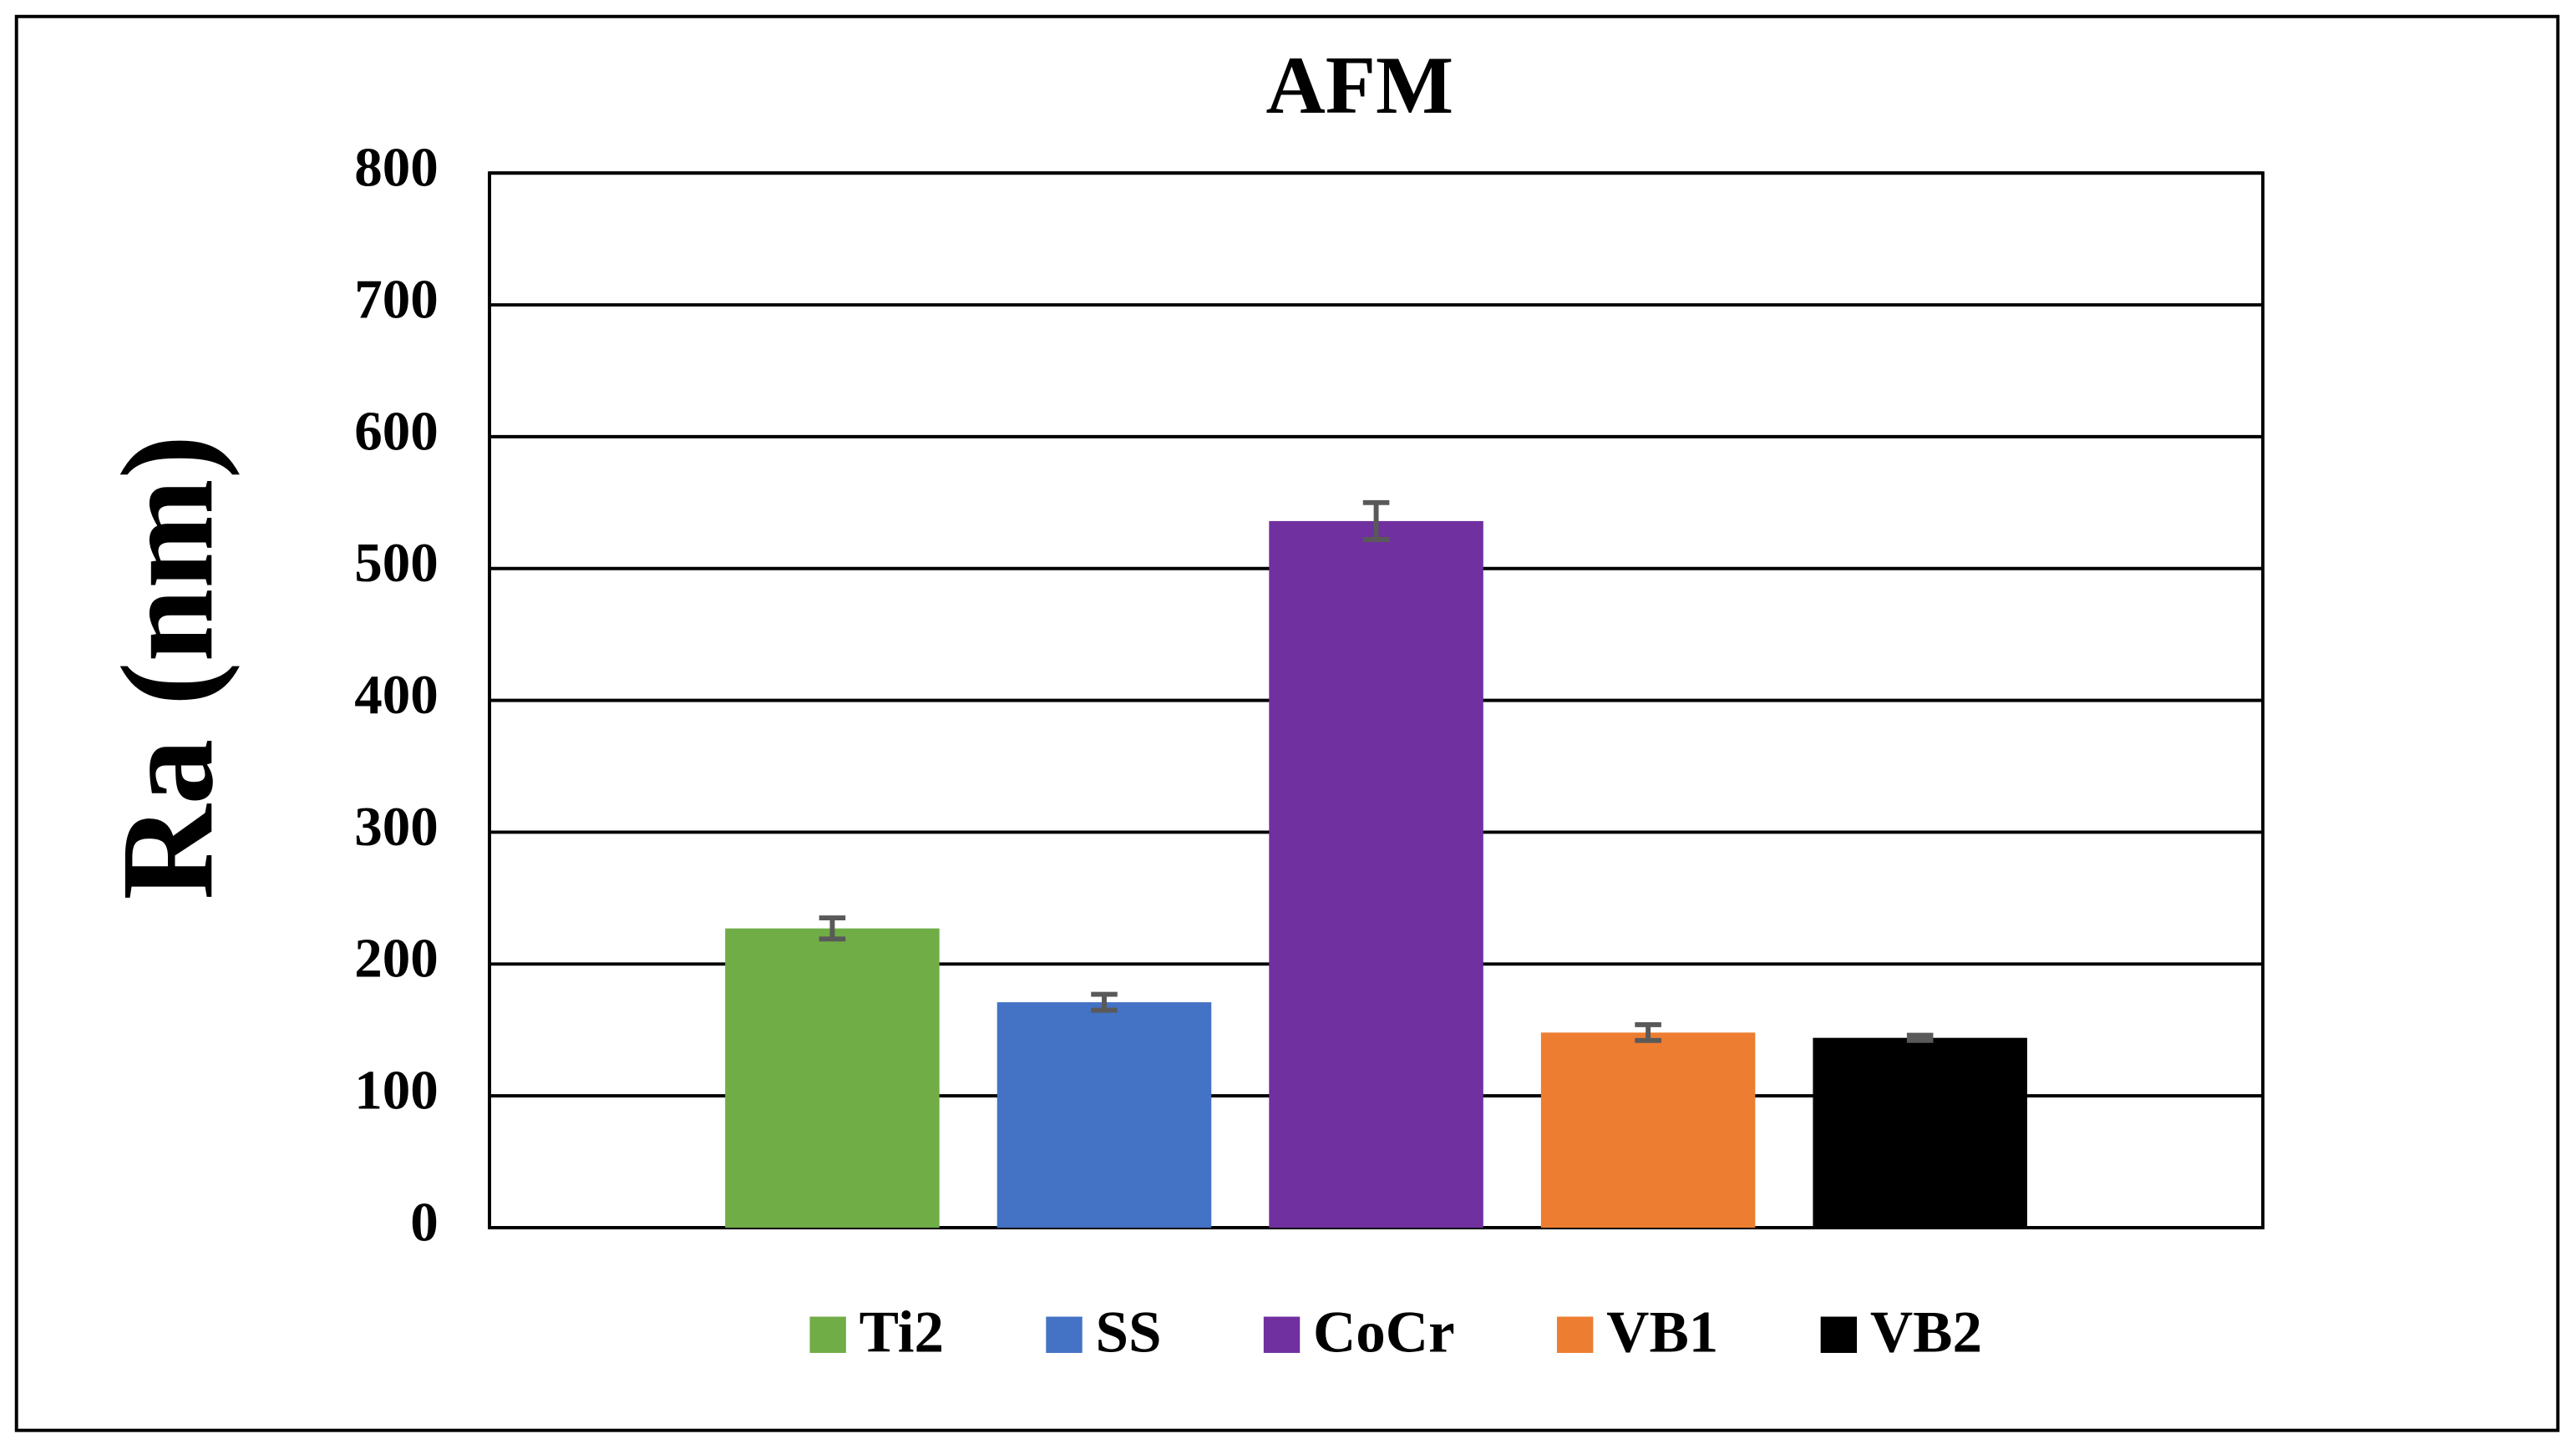 The width and height of the screenshot is (2576, 1449). What do you see at coordinates (396, 959) in the screenshot?
I see `y-tick-label: 200` at bounding box center [396, 959].